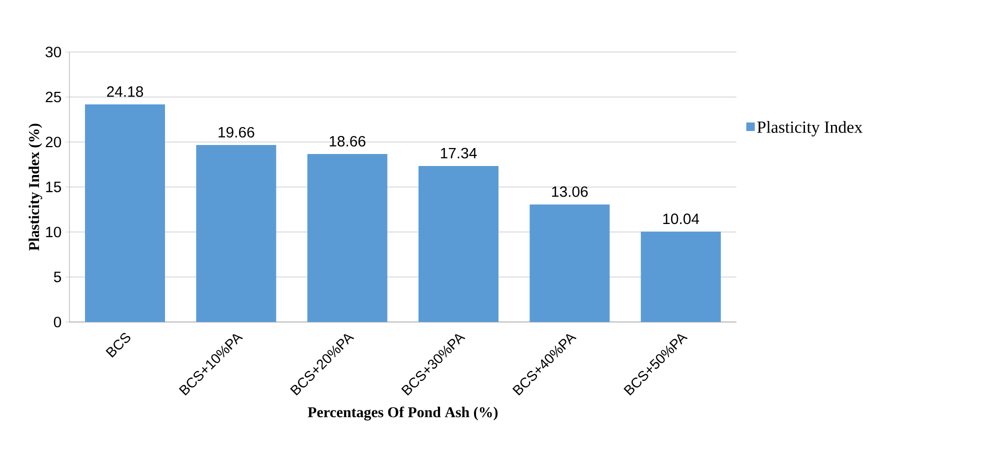  What do you see at coordinates (403, 413) in the screenshot?
I see `x-axis-title: Percentages Of Pond Ash (%)` at bounding box center [403, 413].